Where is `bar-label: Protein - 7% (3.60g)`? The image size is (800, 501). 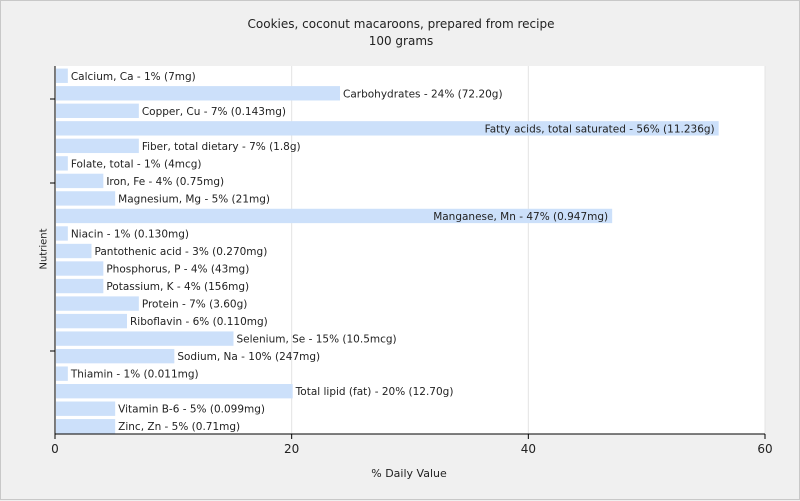 bar-label: Protein - 7% (3.60g) is located at coordinates (195, 305).